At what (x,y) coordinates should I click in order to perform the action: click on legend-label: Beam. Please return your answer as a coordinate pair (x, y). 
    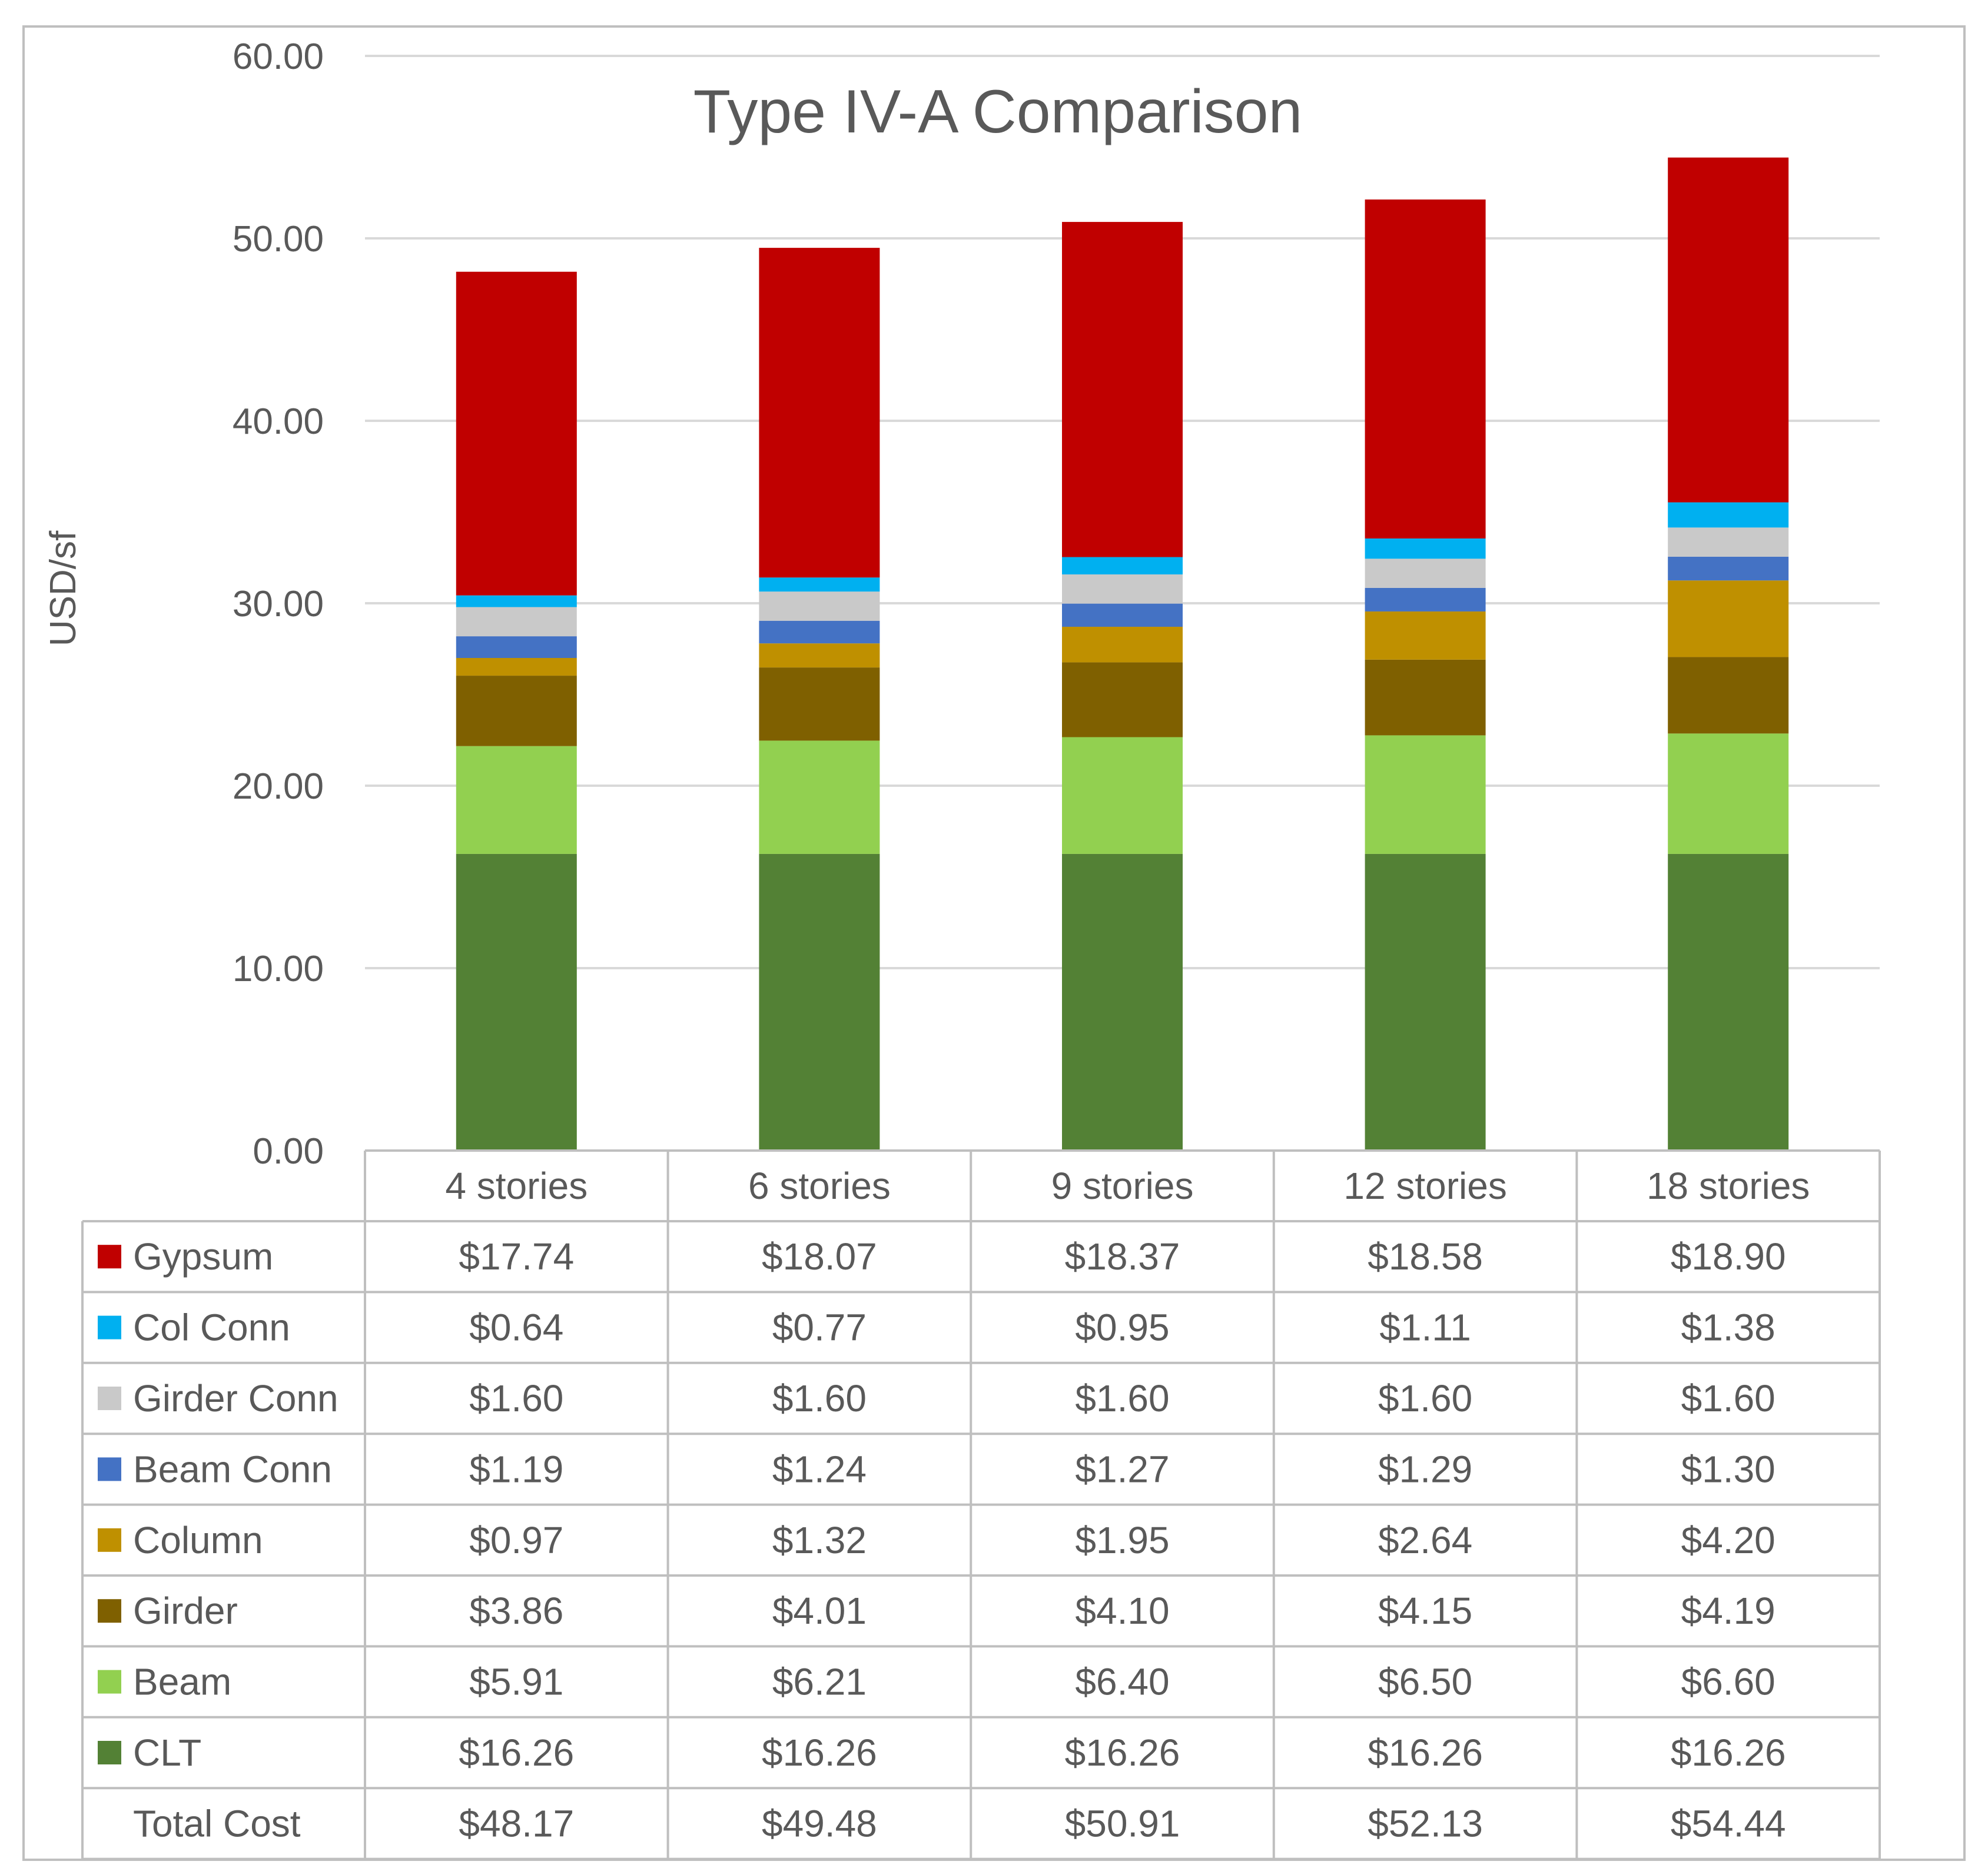
    Looking at the image, I should click on (182, 1682).